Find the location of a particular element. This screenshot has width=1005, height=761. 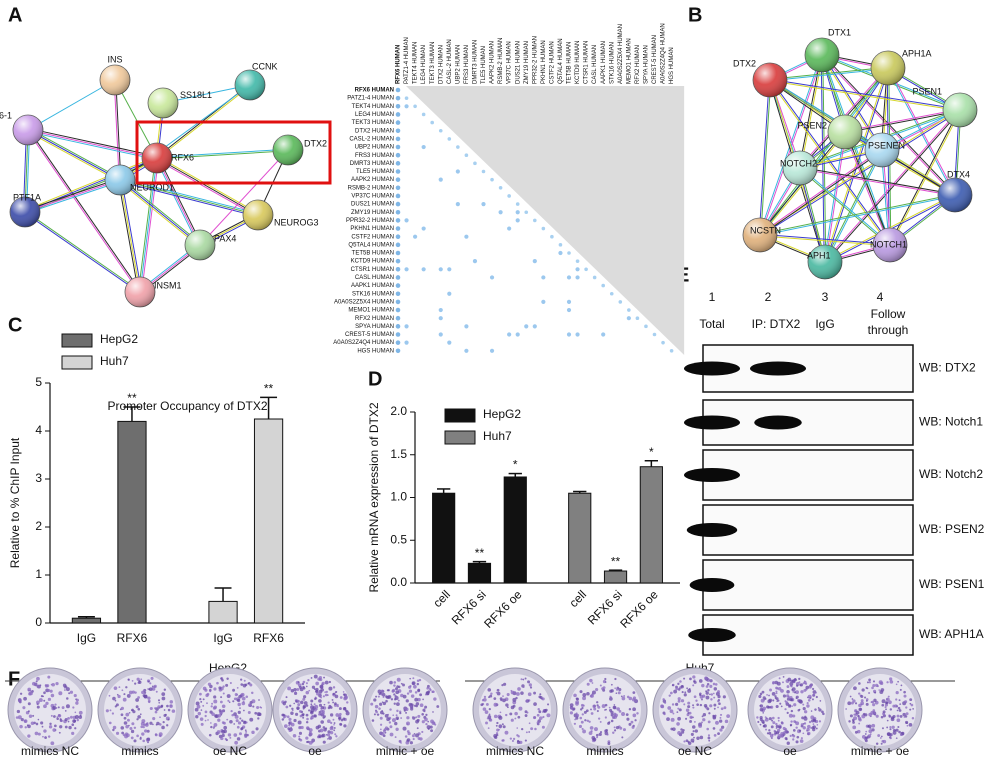

node-label: PSEN1 is located at coordinates (927, 91).